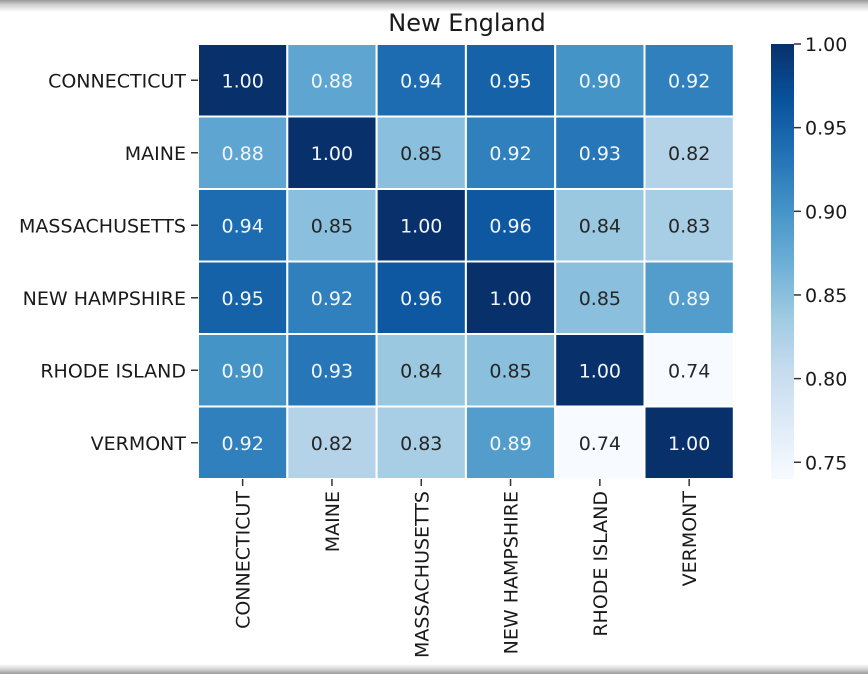 This screenshot has height=674, width=868. I want to click on screenshot-bottom-shadow, so click(434, 669).